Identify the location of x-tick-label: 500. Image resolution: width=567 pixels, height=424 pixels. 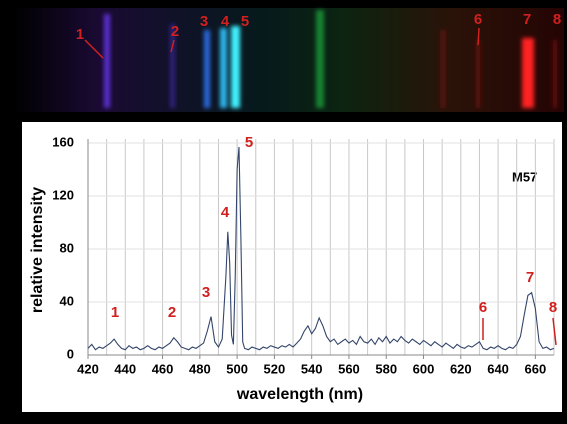
(237, 368).